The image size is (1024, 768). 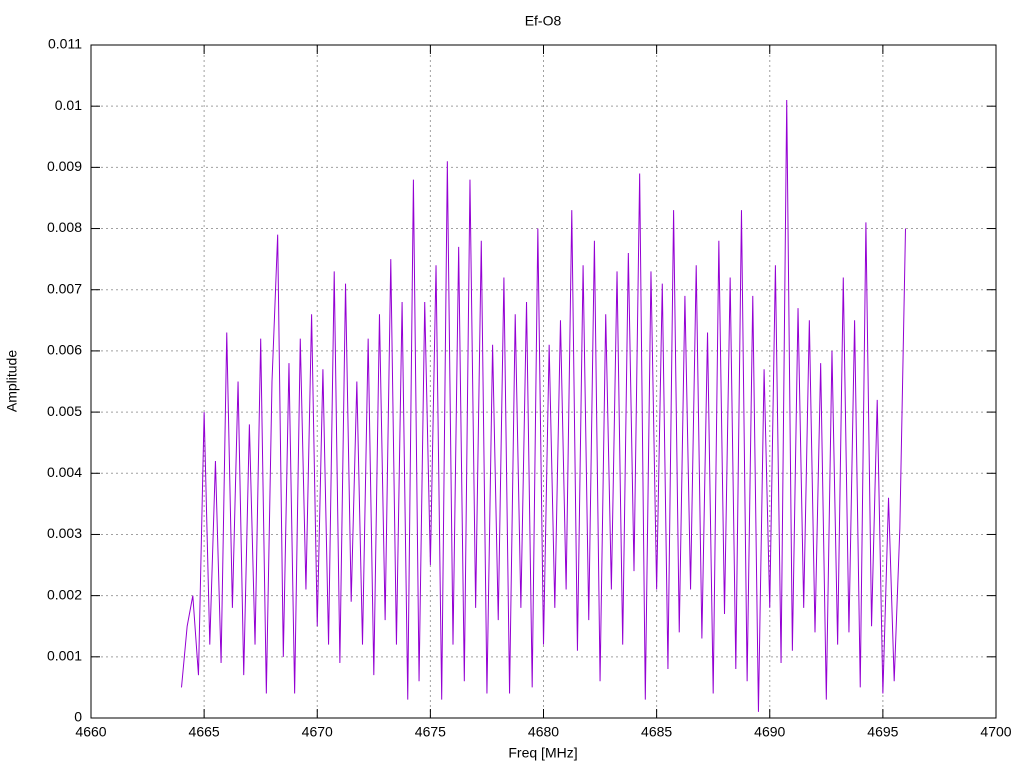 What do you see at coordinates (204, 732) in the screenshot?
I see `x-tick-label: 4665` at bounding box center [204, 732].